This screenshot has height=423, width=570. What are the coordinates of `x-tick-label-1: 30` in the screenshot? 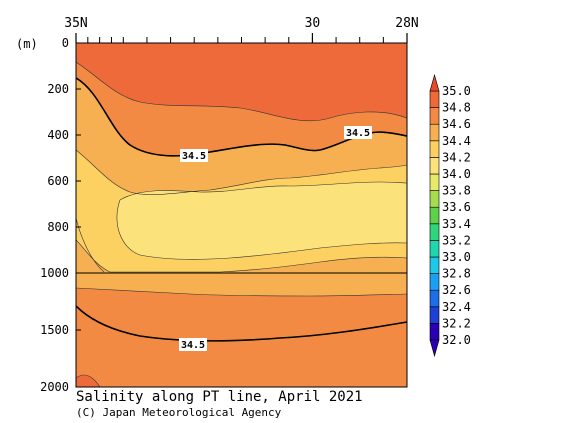 It's located at (313, 23).